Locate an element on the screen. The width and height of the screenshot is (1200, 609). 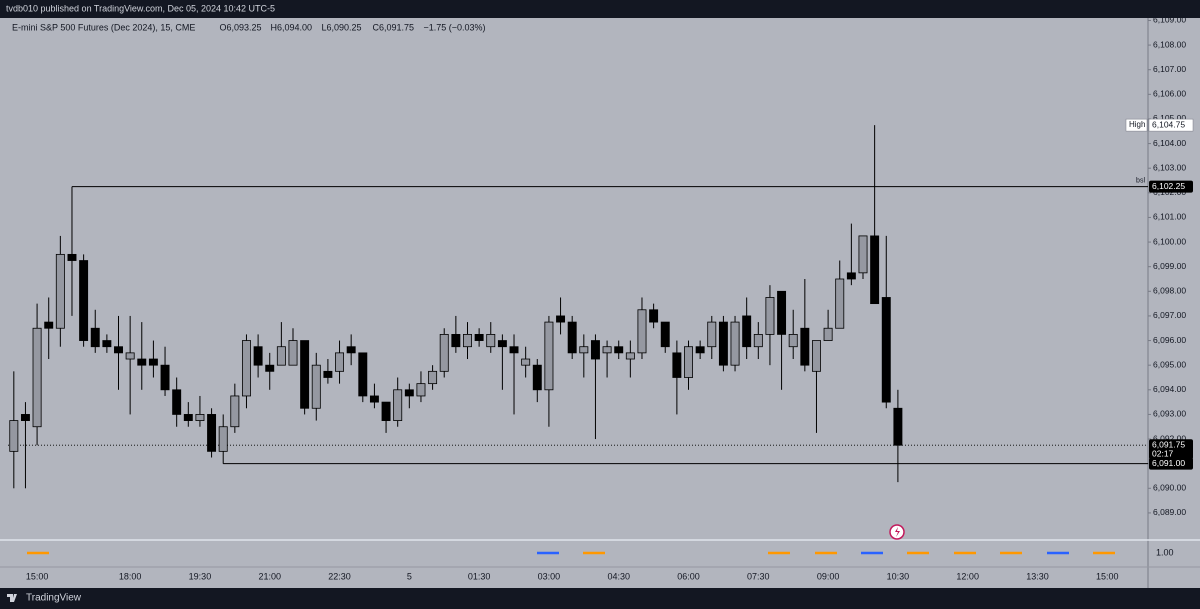
y-tick-label: 6,106.00 is located at coordinates (1169, 94).